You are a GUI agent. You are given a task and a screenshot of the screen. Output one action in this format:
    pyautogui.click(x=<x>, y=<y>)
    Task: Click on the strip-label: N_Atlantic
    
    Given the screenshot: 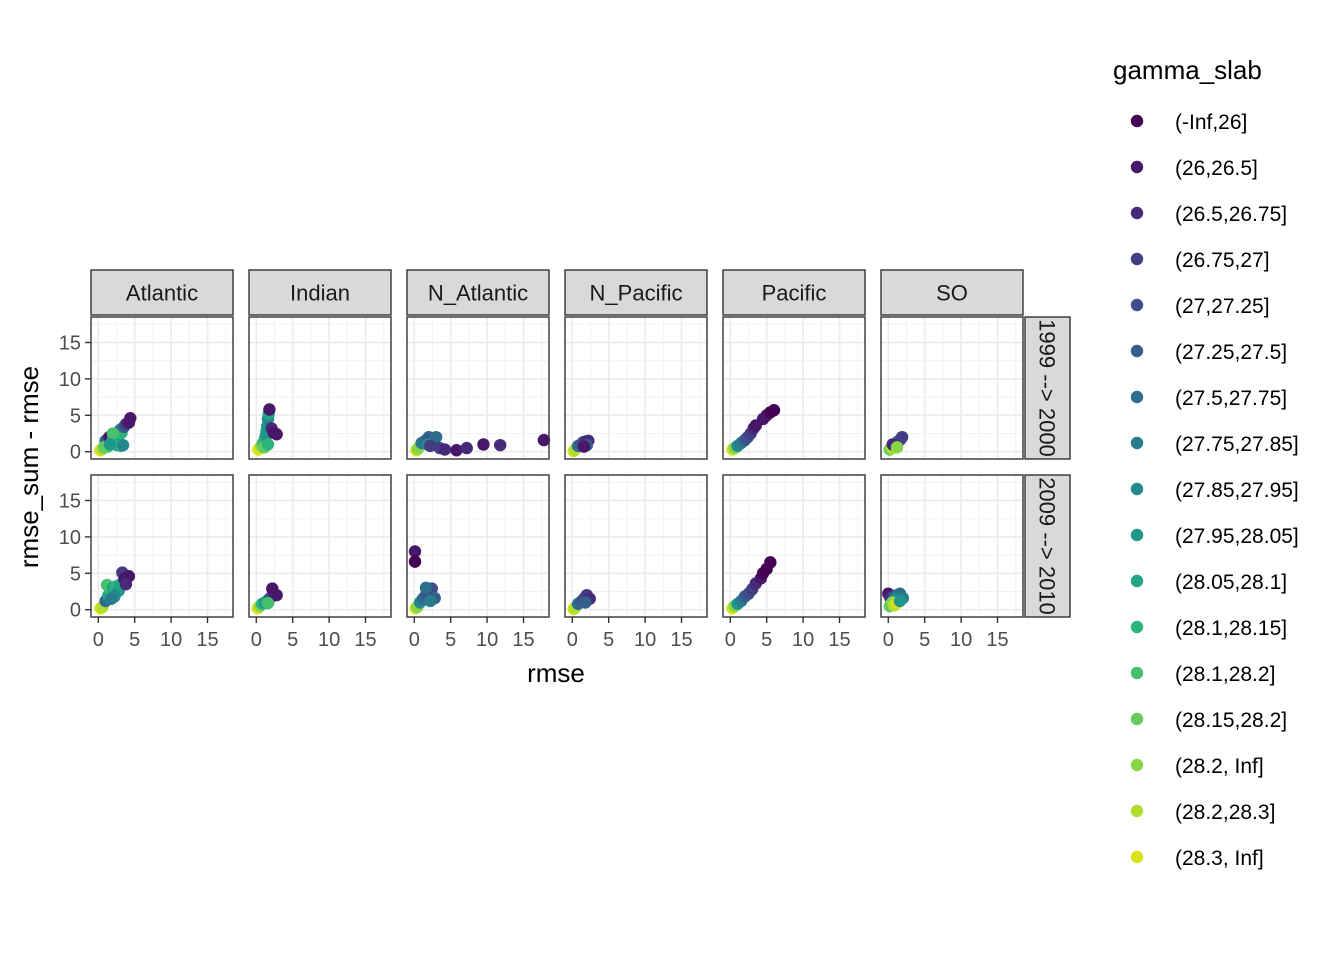 What is the action you would take?
    pyautogui.click(x=478, y=293)
    